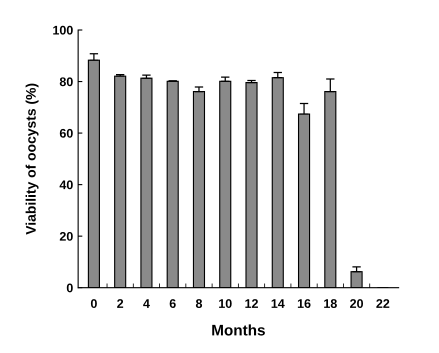  I want to click on y-tick-label: 80, so click(66, 81).